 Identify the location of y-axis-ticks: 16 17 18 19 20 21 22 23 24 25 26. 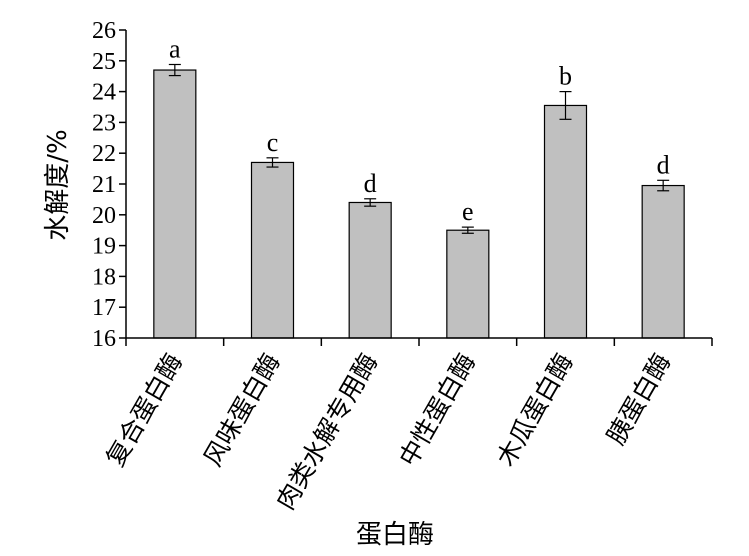
(109, 185).